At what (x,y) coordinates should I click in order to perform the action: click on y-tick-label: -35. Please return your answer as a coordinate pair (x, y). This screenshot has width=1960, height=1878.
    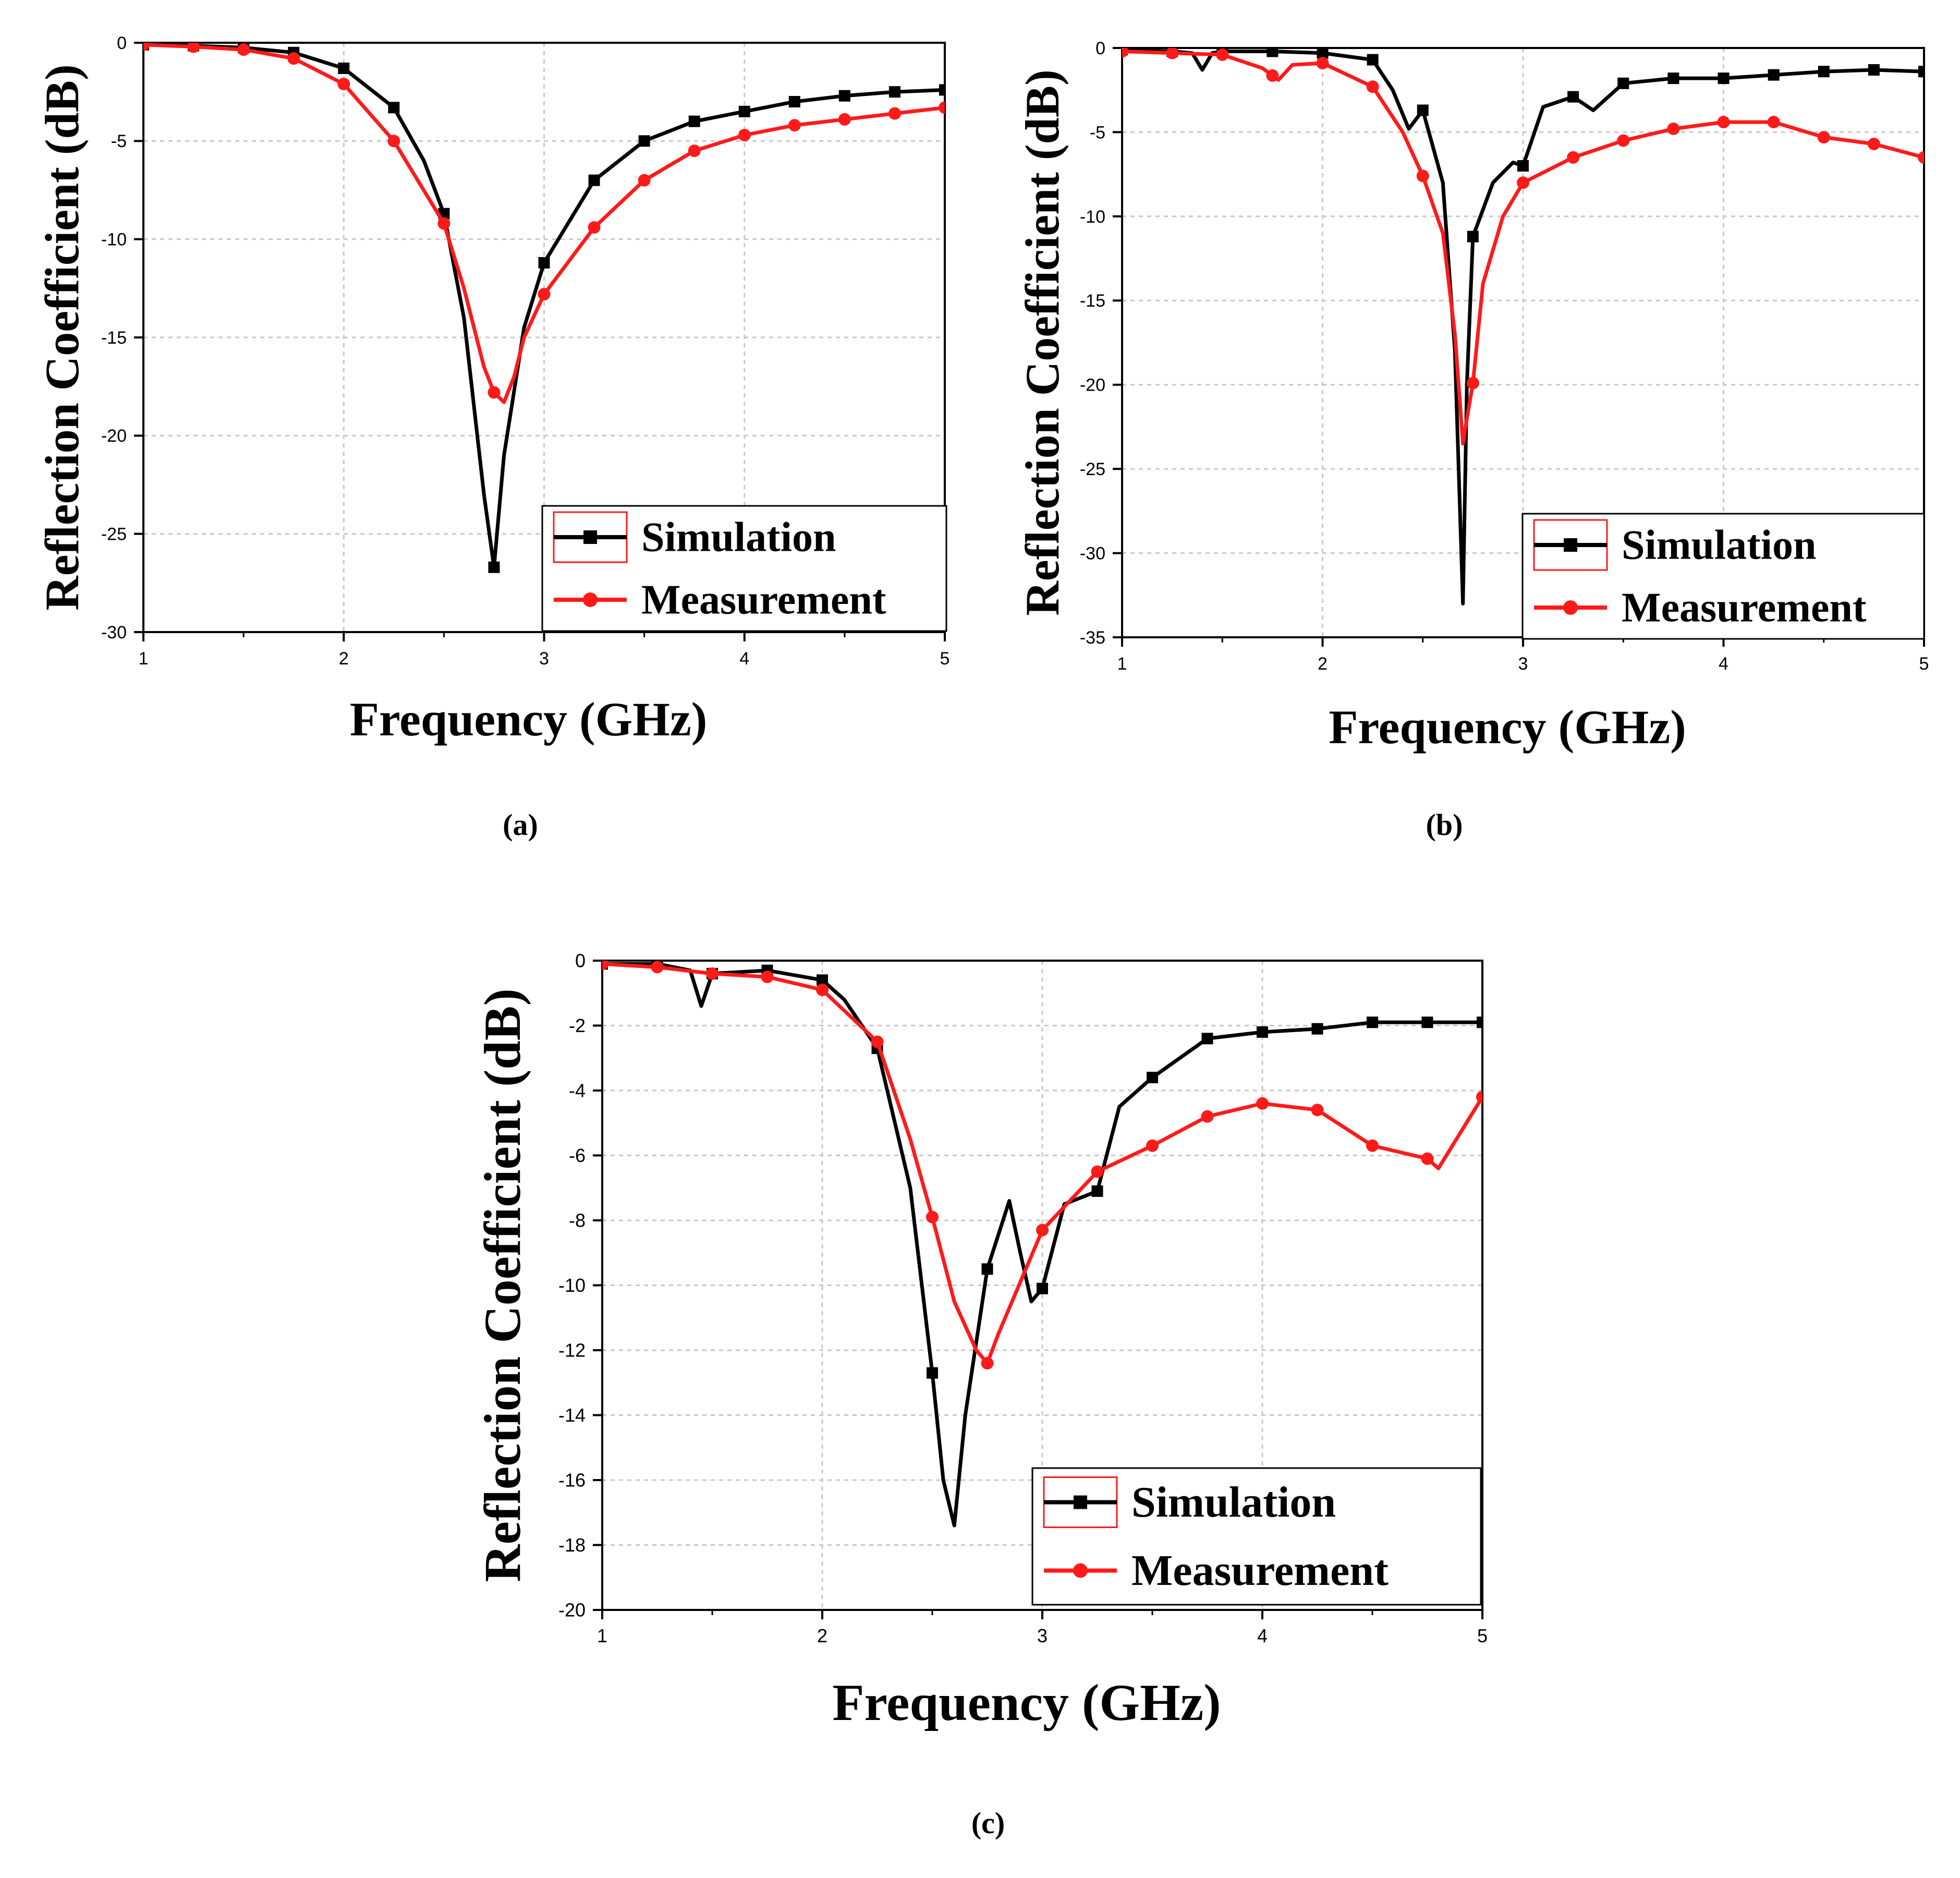
    Looking at the image, I should click on (1092, 638).